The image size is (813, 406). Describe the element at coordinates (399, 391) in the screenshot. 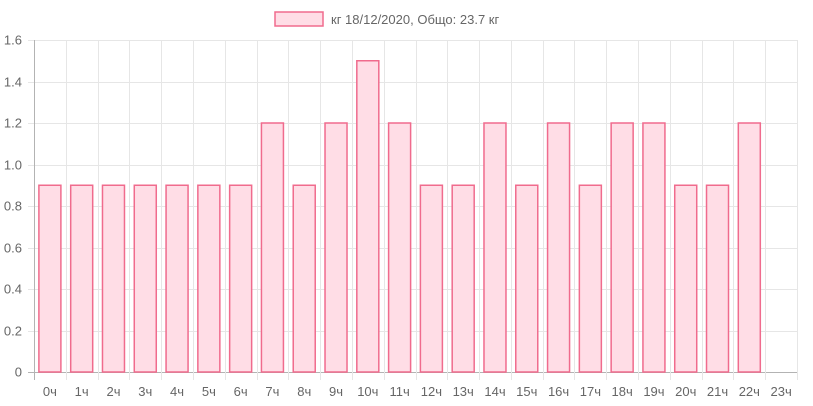

I see `x-tick-label: 11ч` at that location.